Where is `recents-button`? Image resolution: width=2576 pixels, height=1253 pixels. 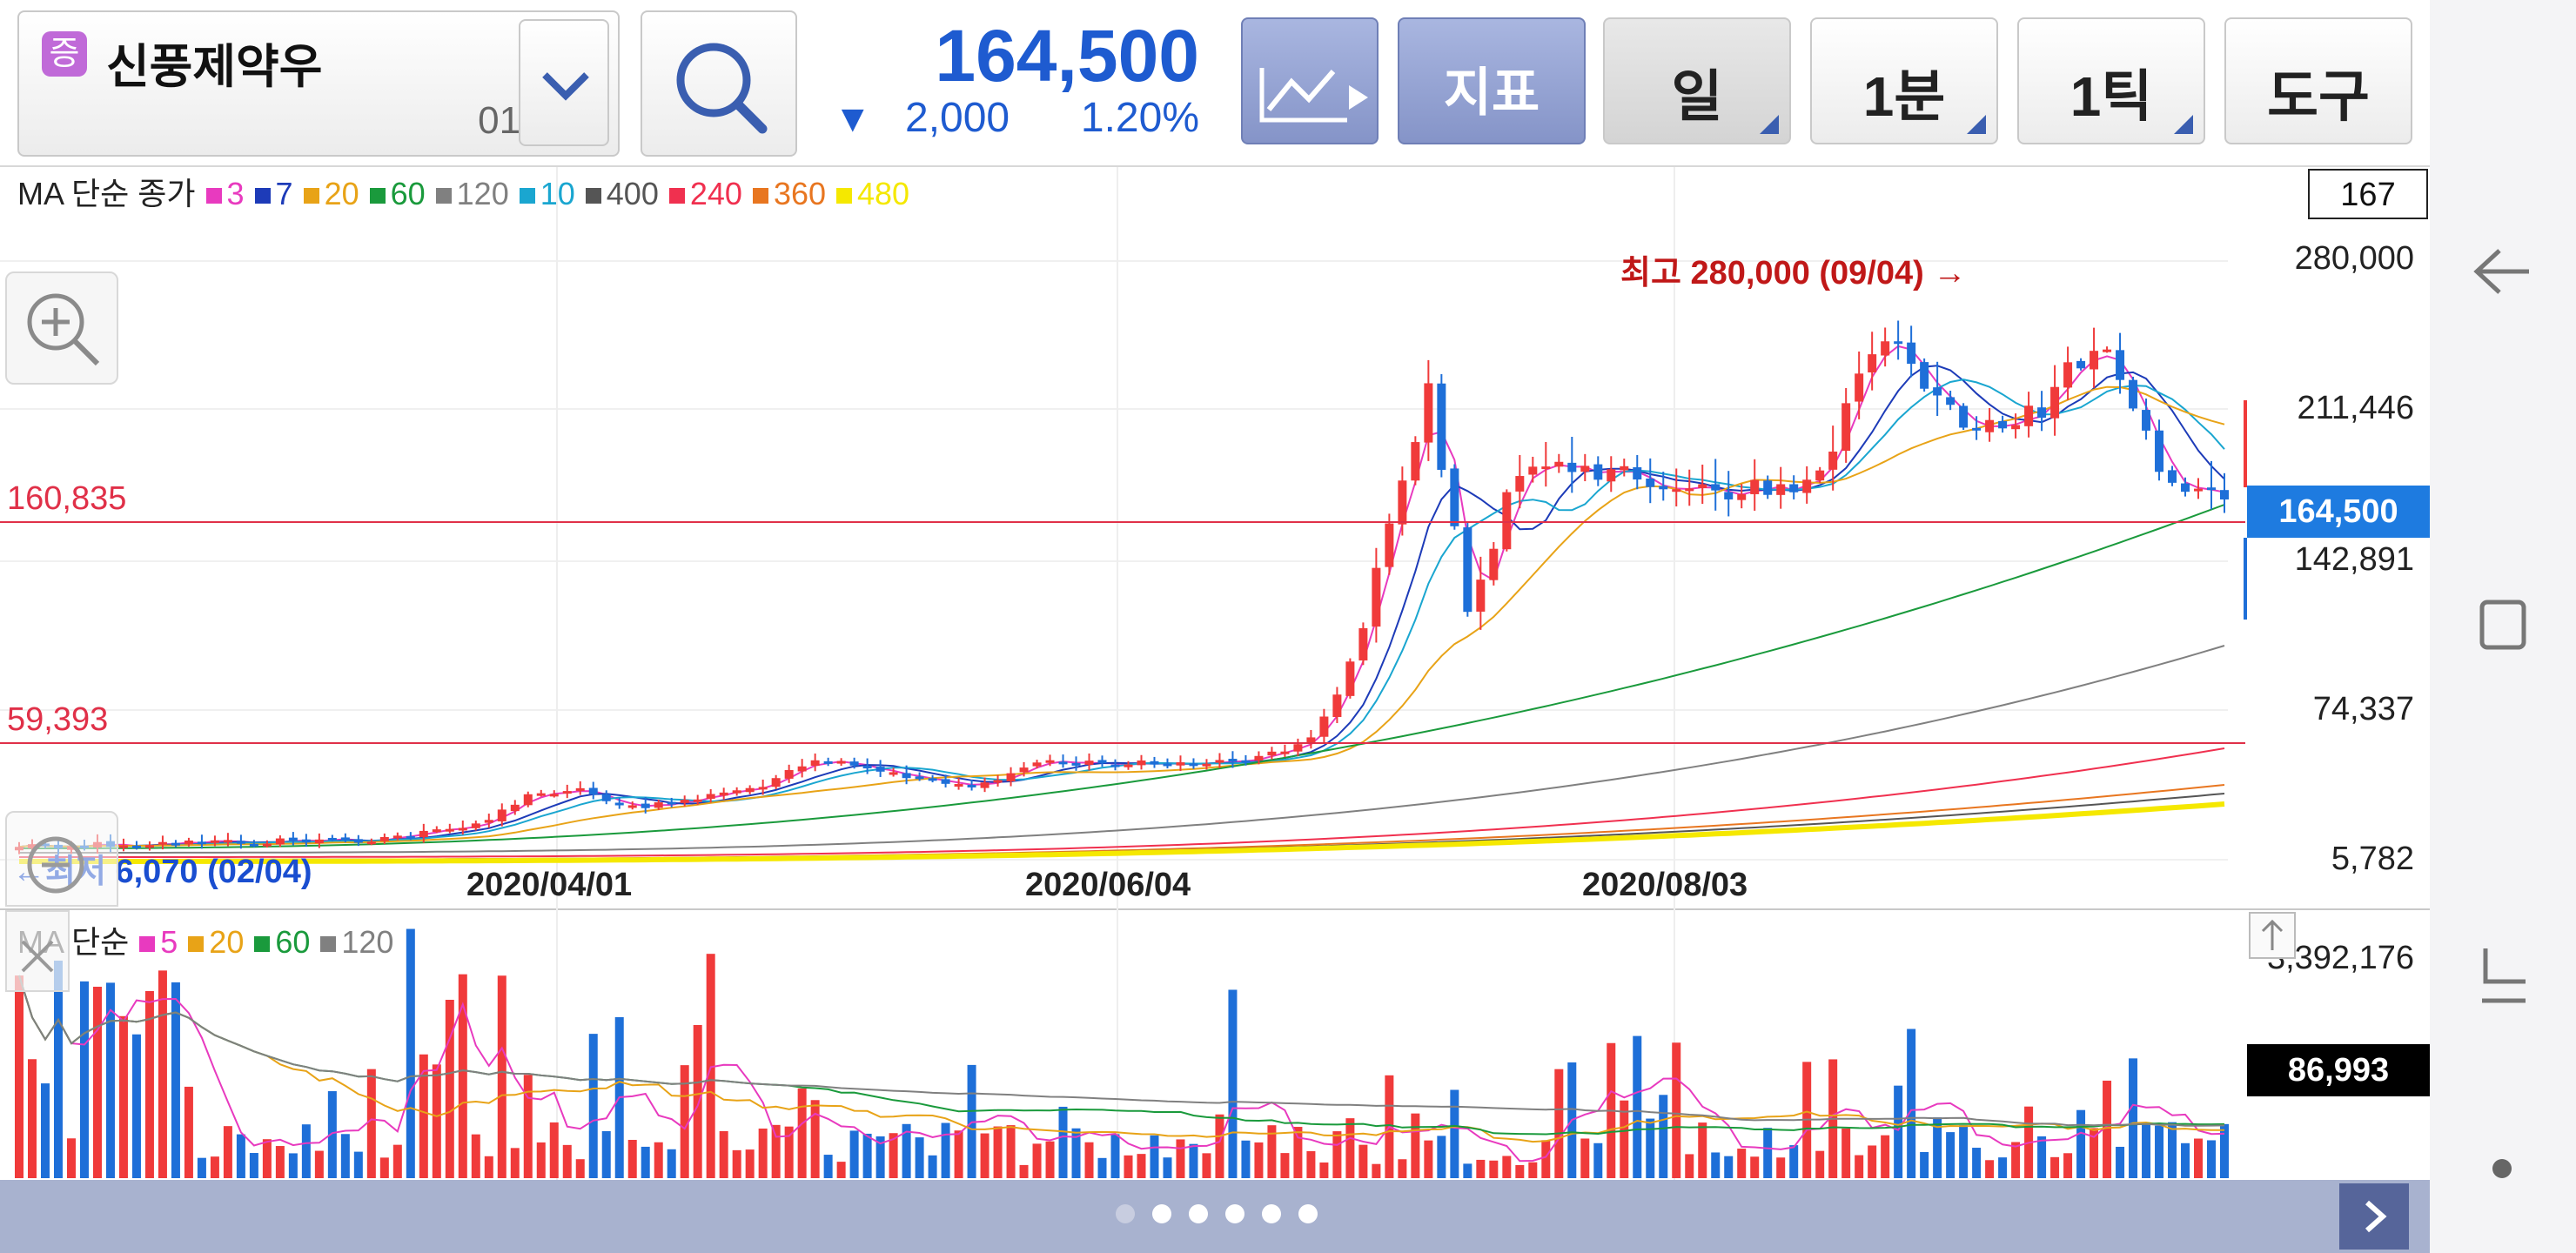
recents-button is located at coordinates (2502, 974).